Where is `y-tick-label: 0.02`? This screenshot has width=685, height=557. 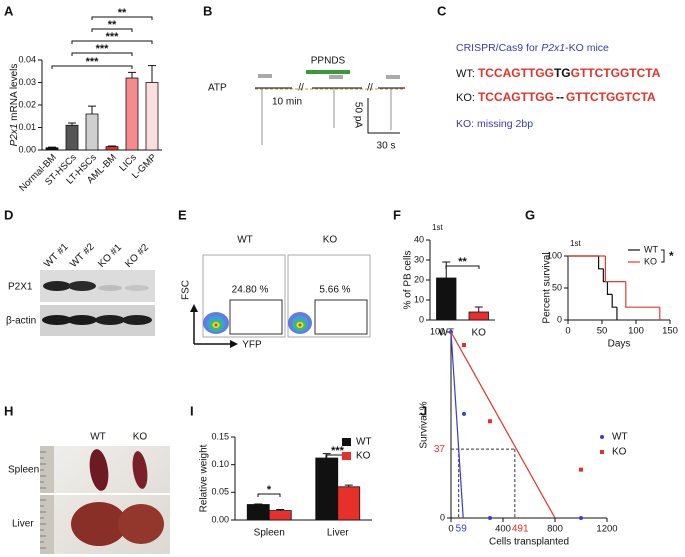 y-tick-label: 0.02 is located at coordinates (27, 104).